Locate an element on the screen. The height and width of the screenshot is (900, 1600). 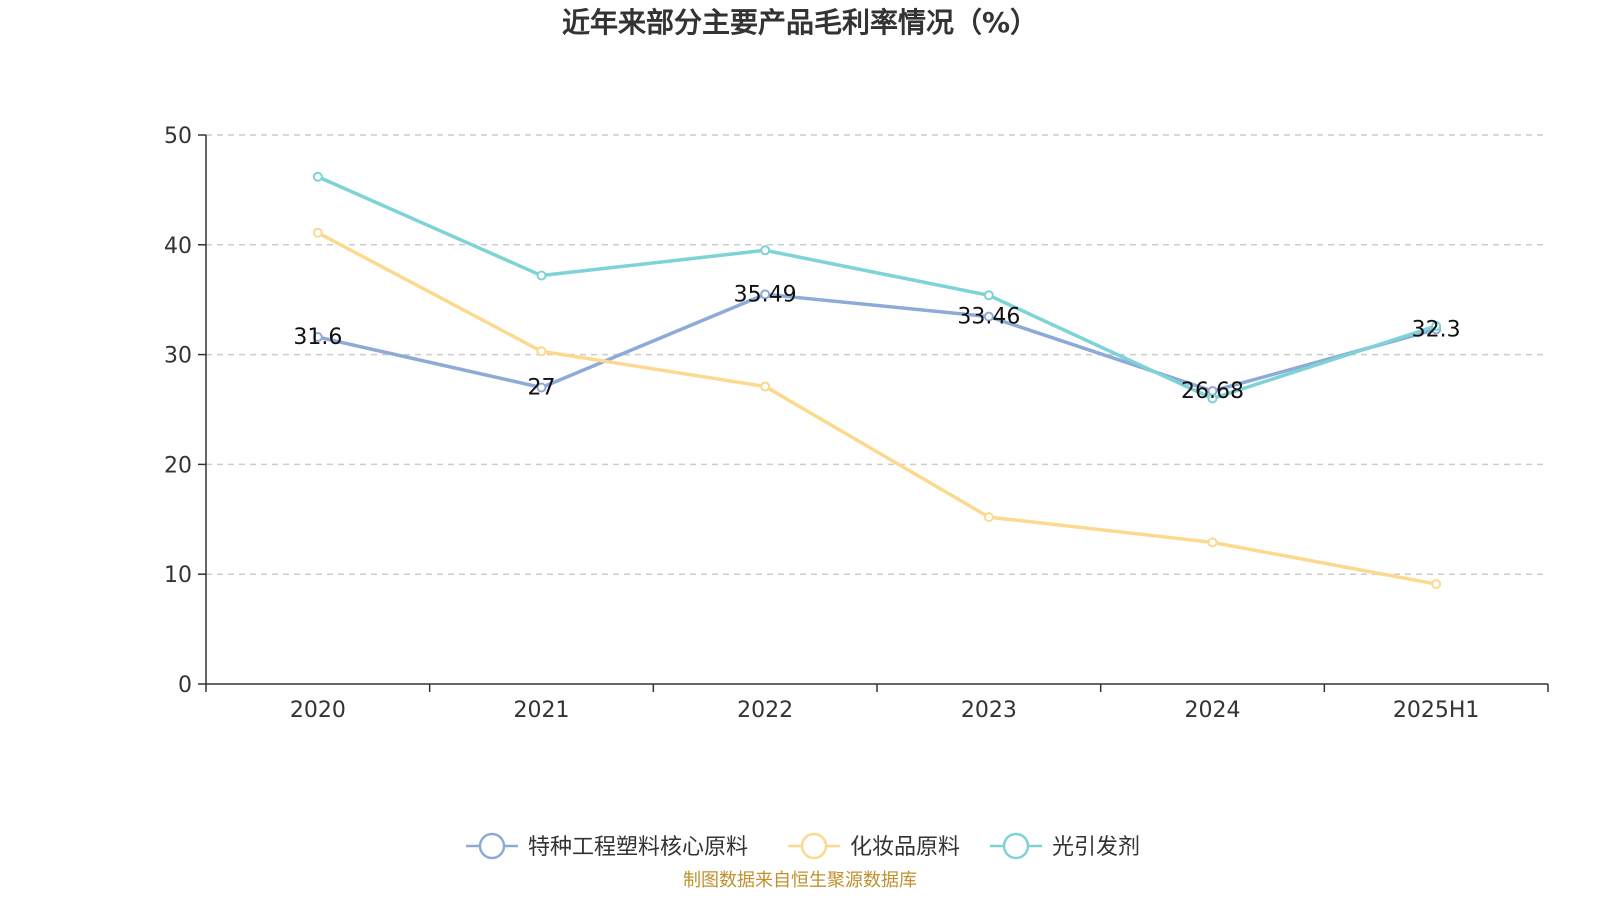
data-label: 27 is located at coordinates (542, 388).